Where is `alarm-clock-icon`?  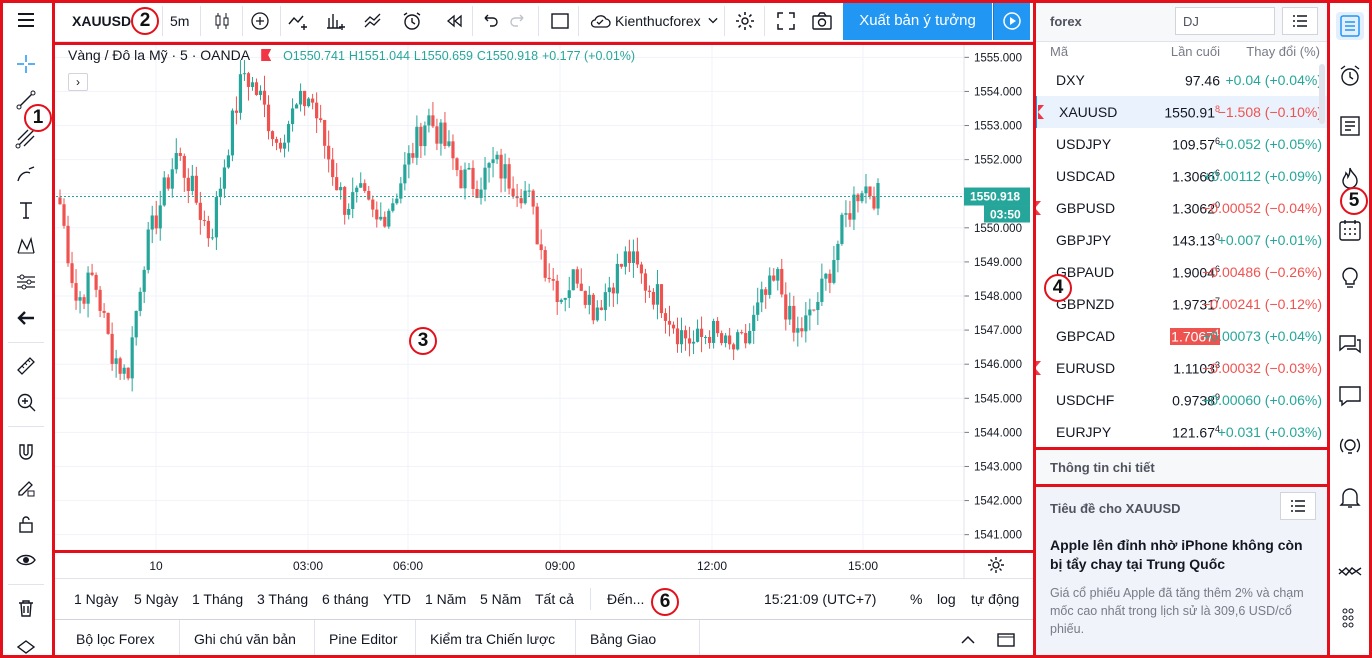
alarm-clock-icon is located at coordinates (1350, 76).